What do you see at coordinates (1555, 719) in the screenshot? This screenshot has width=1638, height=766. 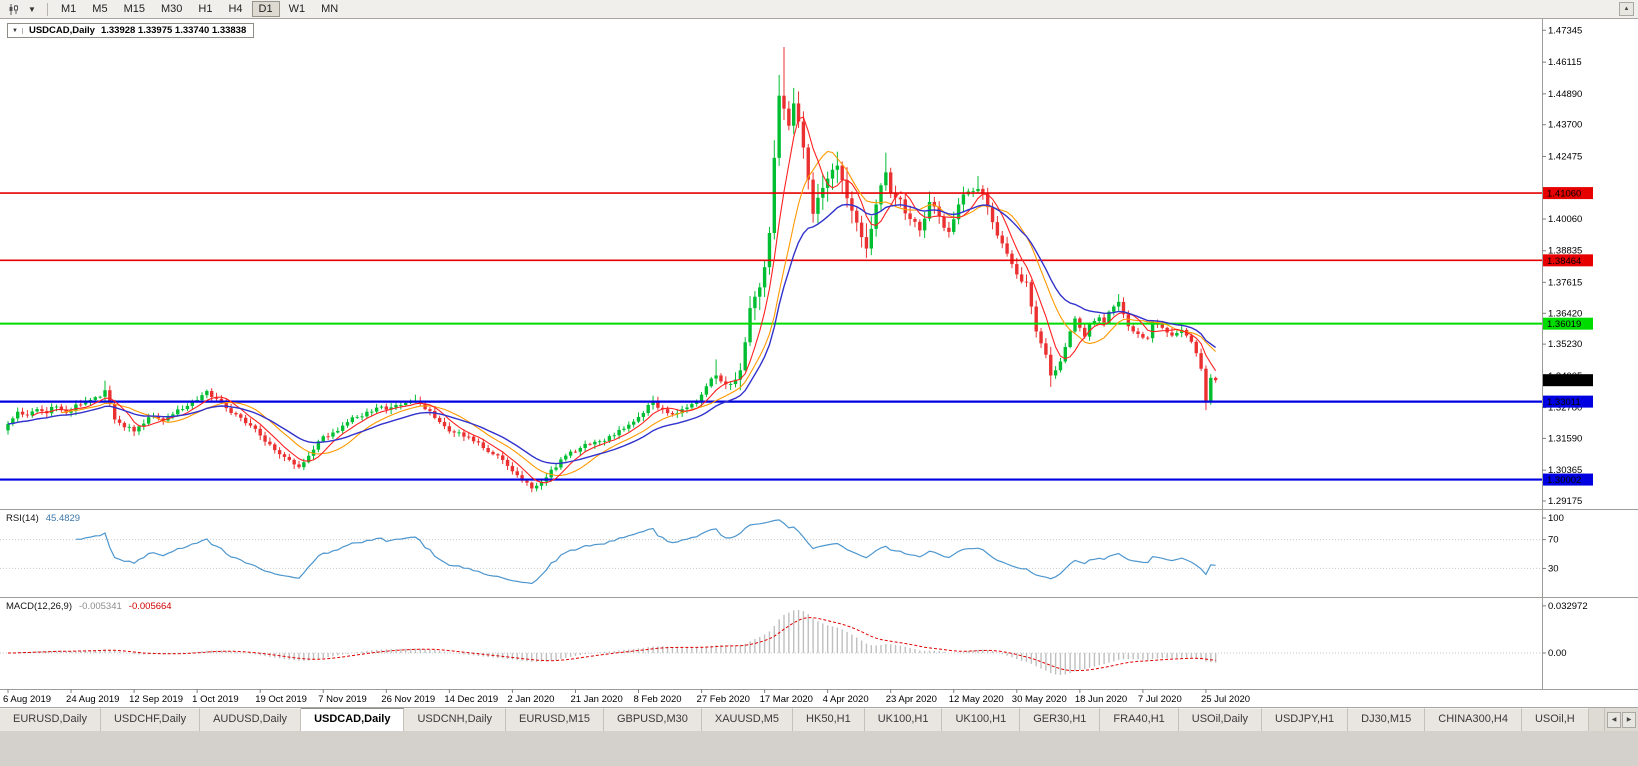 I see `chart-tab-usoil-h: USOil,H` at bounding box center [1555, 719].